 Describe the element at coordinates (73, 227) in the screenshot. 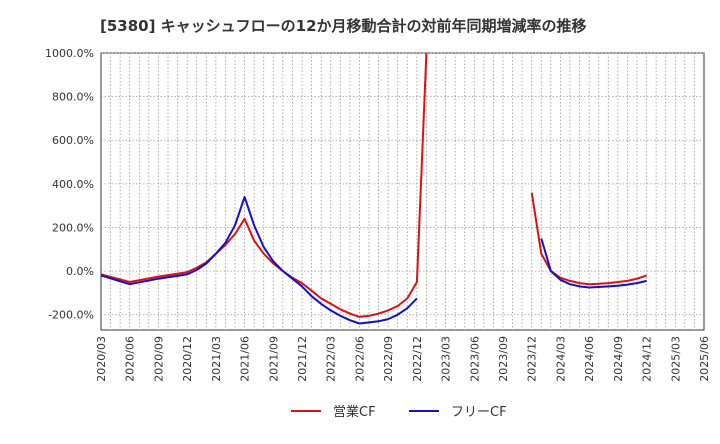

I see `y-tick-label: 200.0%` at that location.